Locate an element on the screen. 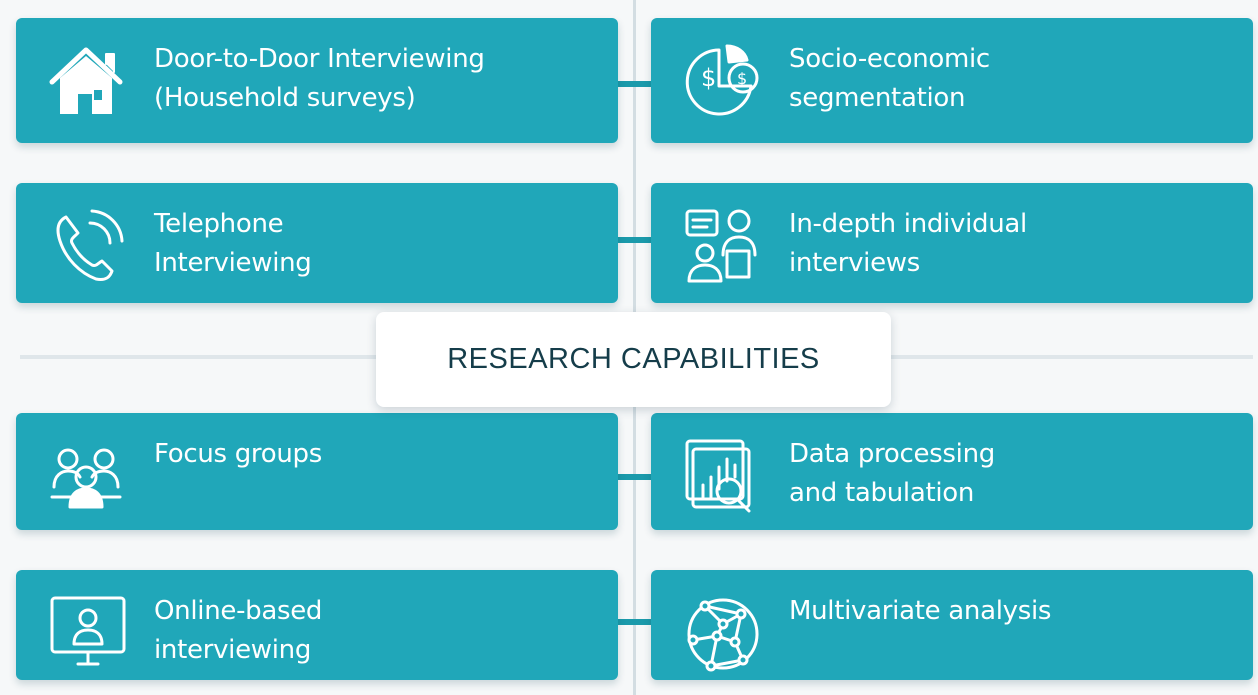 The width and height of the screenshot is (1258, 695). card-online: Online-based interviewing is located at coordinates (317, 625).